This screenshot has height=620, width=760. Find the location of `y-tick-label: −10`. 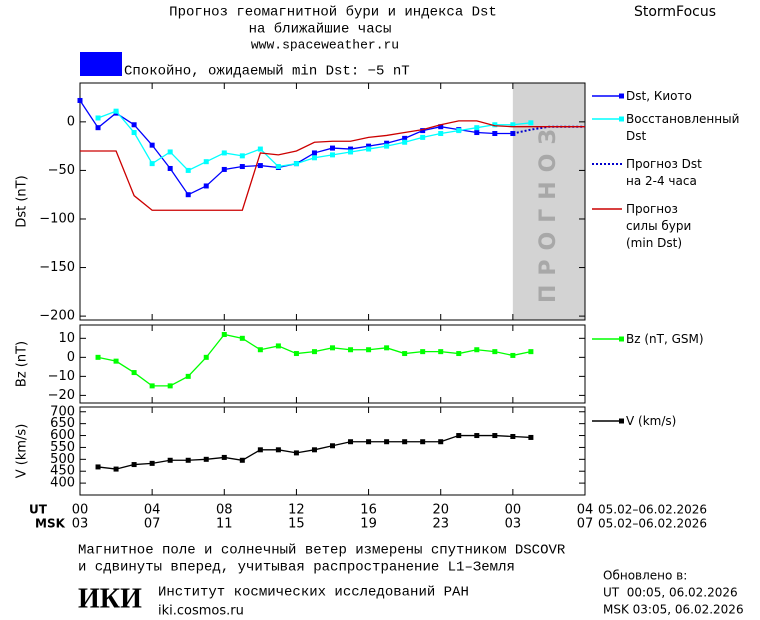

y-tick-label: −10 is located at coordinates (61, 376).